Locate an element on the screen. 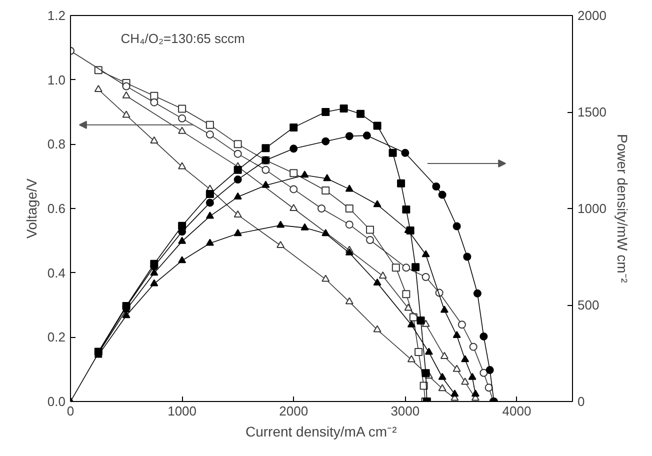 The width and height of the screenshot is (652, 456). y-tick-label: 0.2 is located at coordinates (56, 337).